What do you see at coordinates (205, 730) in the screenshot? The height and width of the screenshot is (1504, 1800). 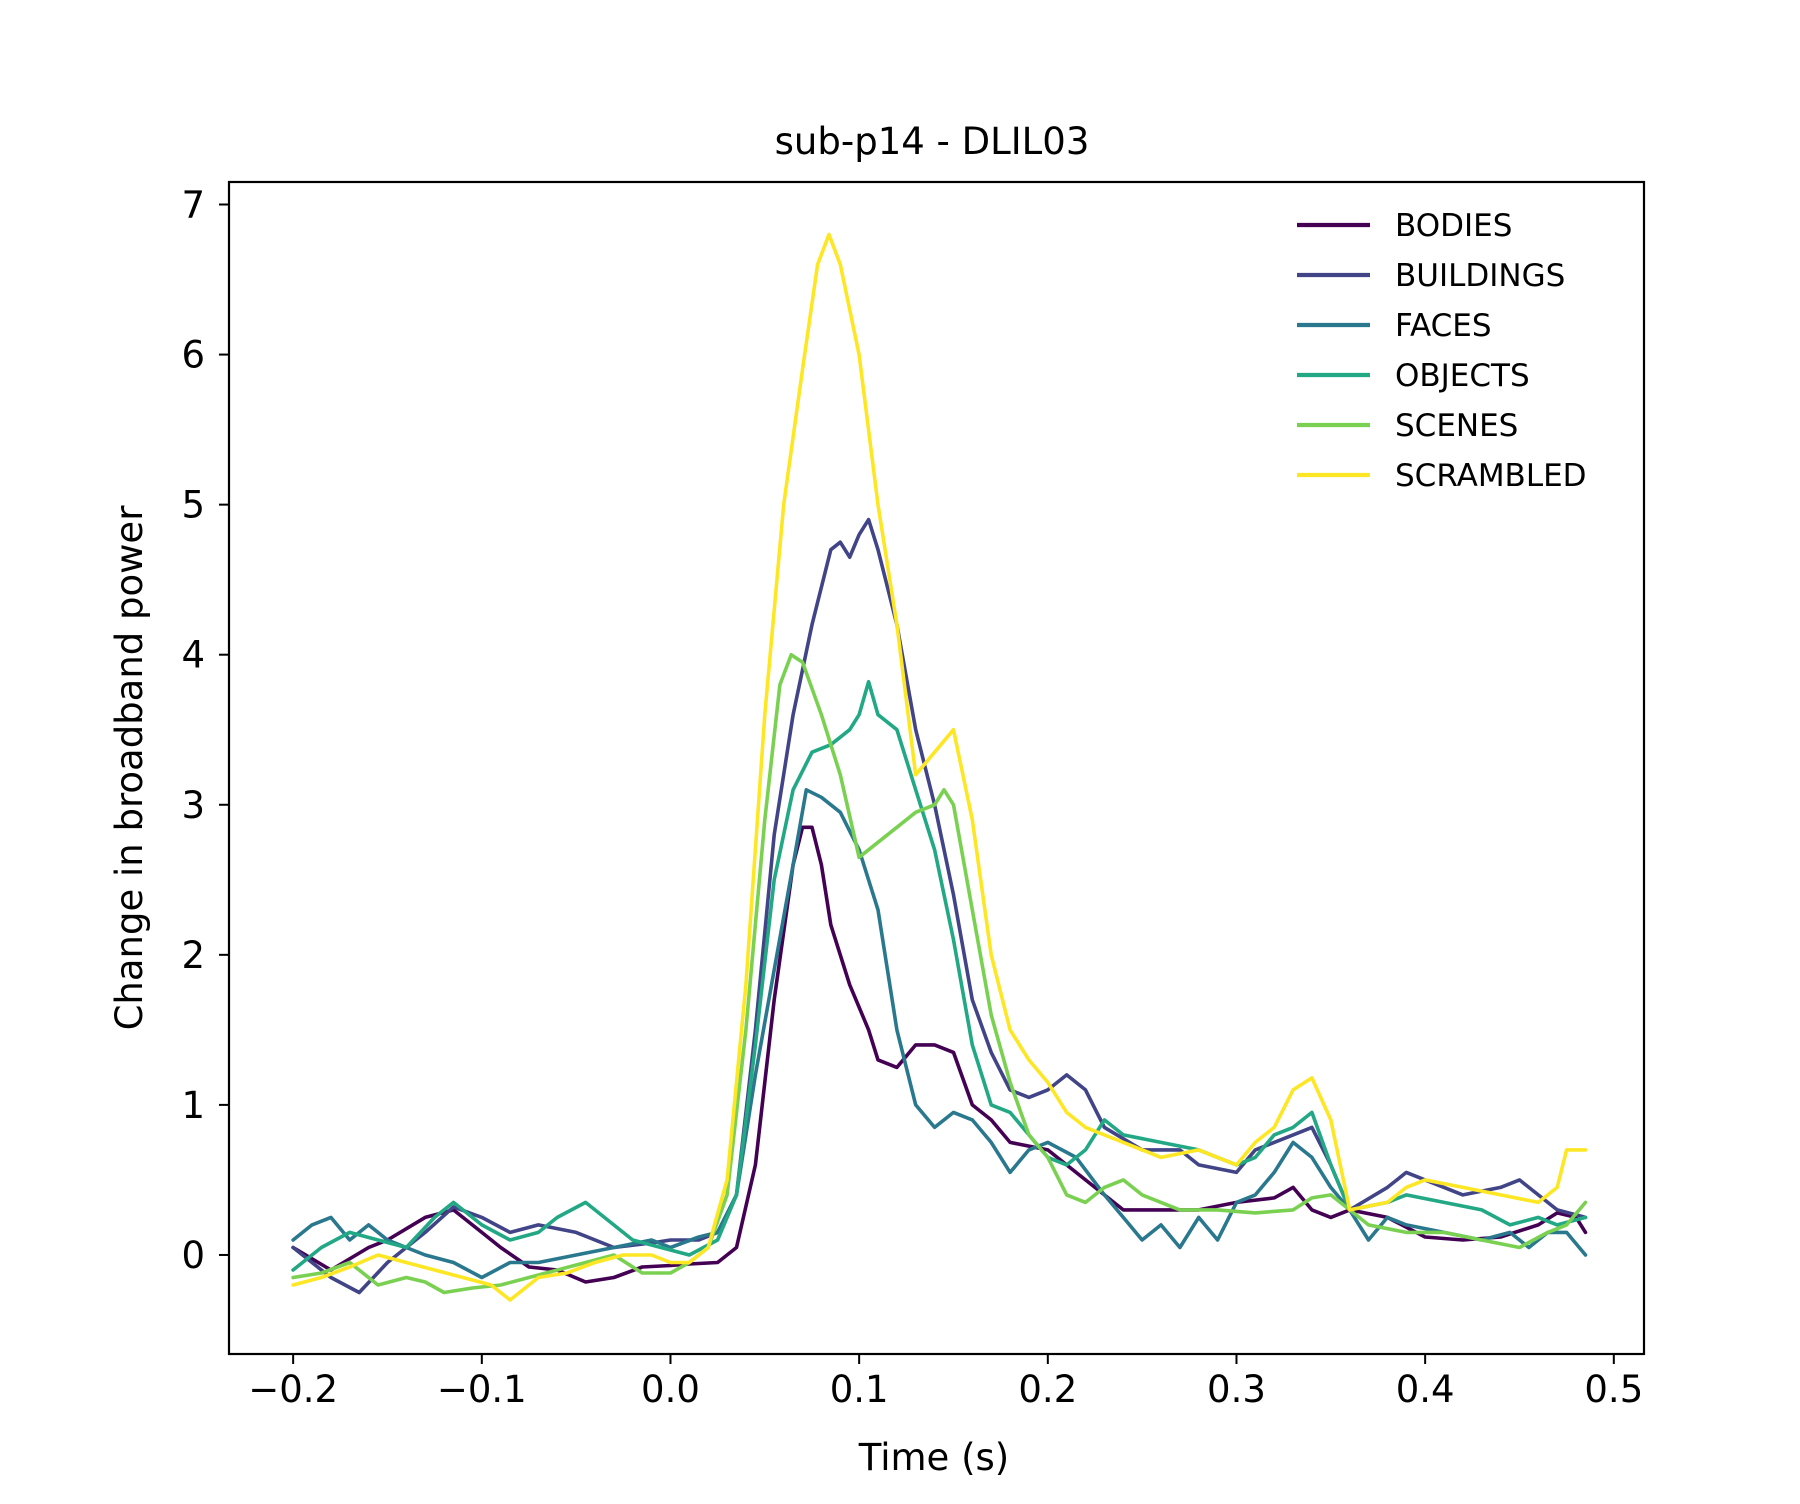 I see `y-axis: 0 1 2 3 4 5 6 7` at bounding box center [205, 730].